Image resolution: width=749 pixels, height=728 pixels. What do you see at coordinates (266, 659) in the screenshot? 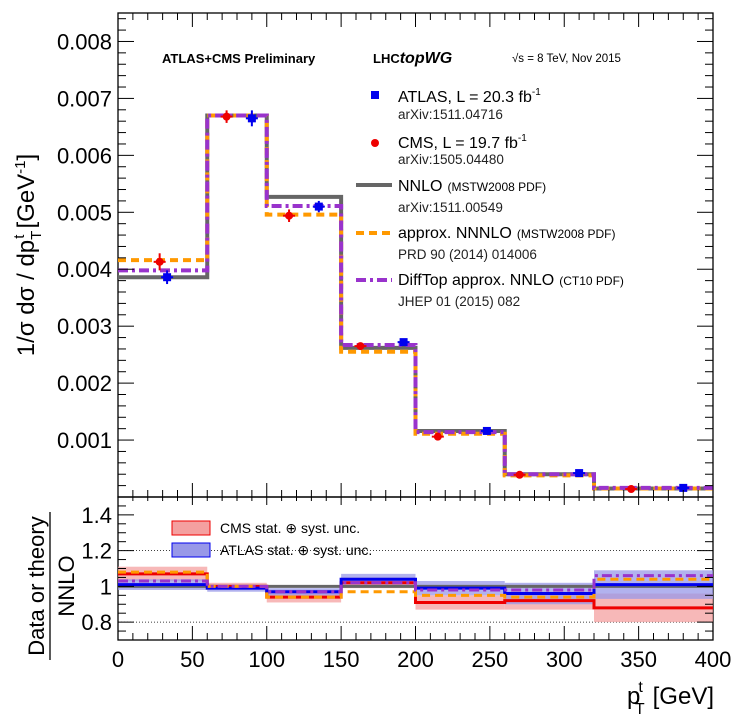
I see `x-tick-label: 100` at bounding box center [266, 659].